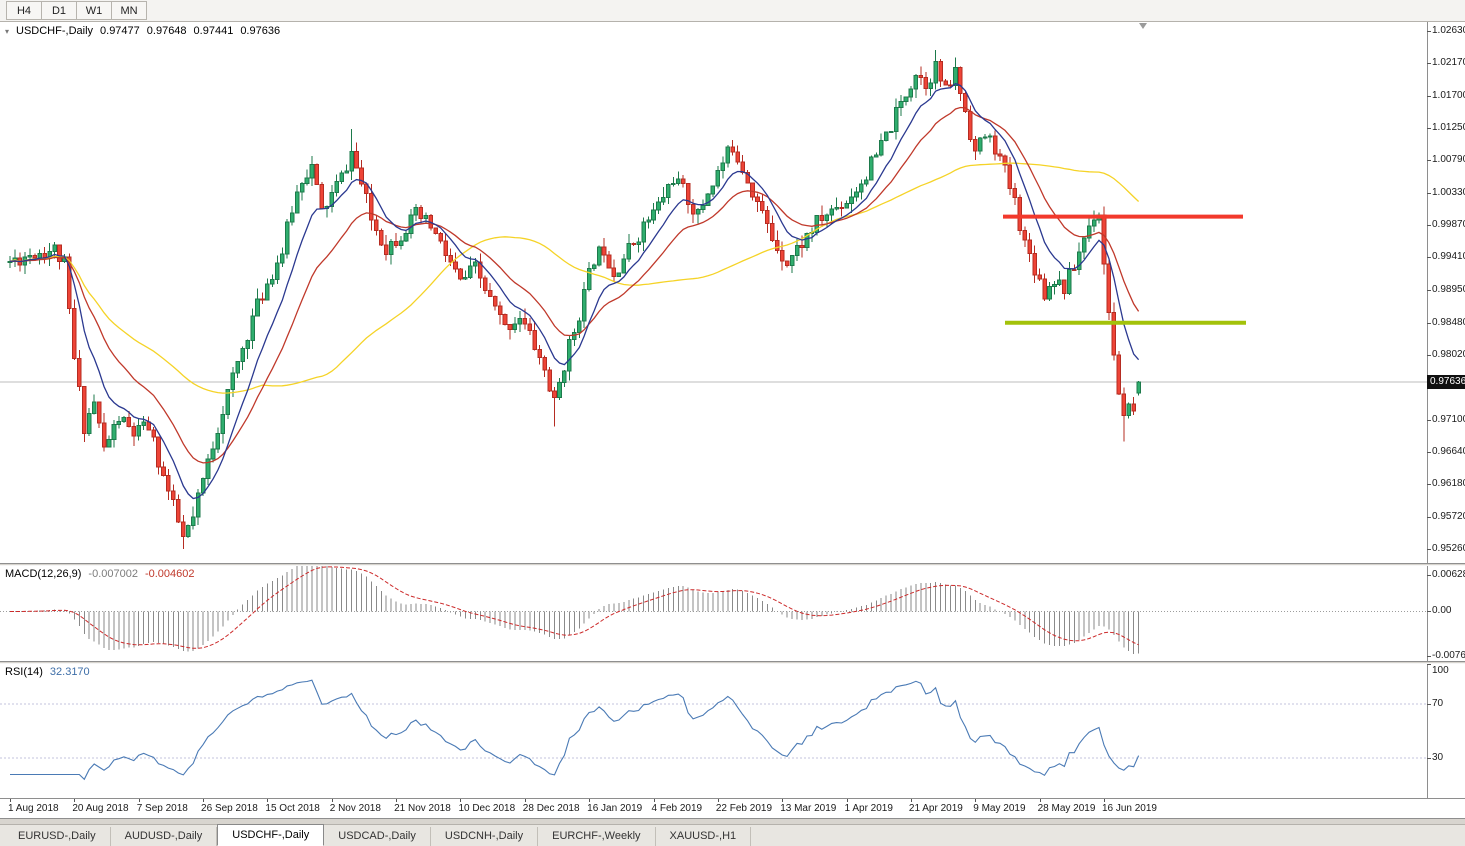 Image resolution: width=1465 pixels, height=846 pixels. Describe the element at coordinates (1143, 26) in the screenshot. I see `chart-shift-icon` at that location.